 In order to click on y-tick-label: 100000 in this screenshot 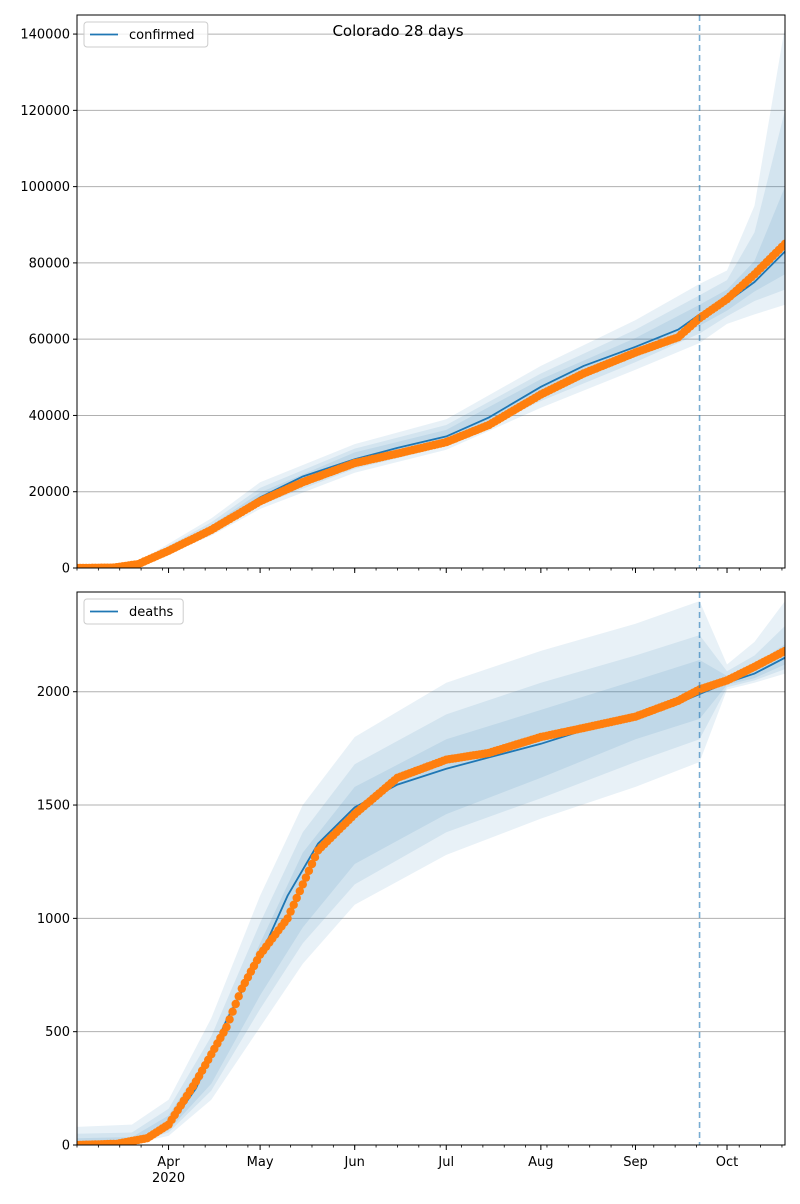, I will do `click(45, 187)`.